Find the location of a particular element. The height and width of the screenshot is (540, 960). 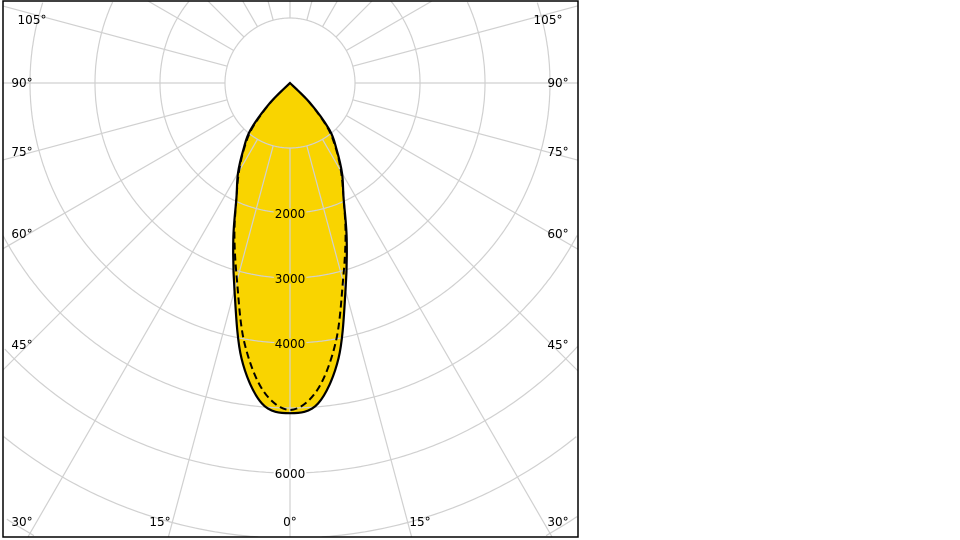

radial-tick-label: 4000 is located at coordinates (290, 344).